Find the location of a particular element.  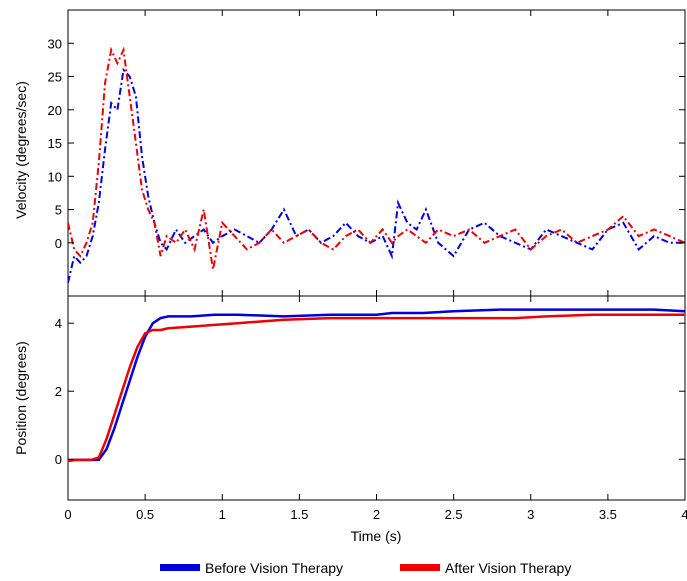

velocity-y-tick-label: 5 is located at coordinates (58, 210).